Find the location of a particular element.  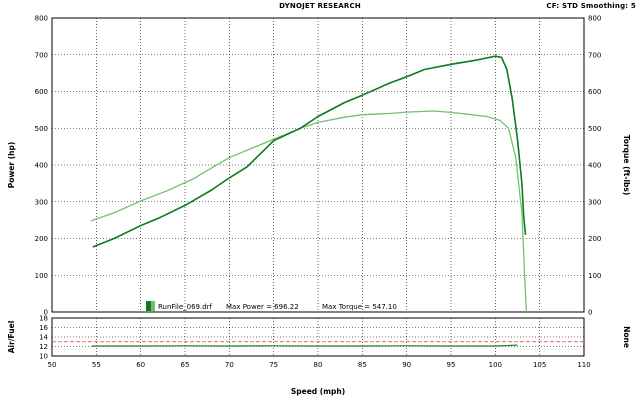

x-tick-label: 90 is located at coordinates (406, 365).